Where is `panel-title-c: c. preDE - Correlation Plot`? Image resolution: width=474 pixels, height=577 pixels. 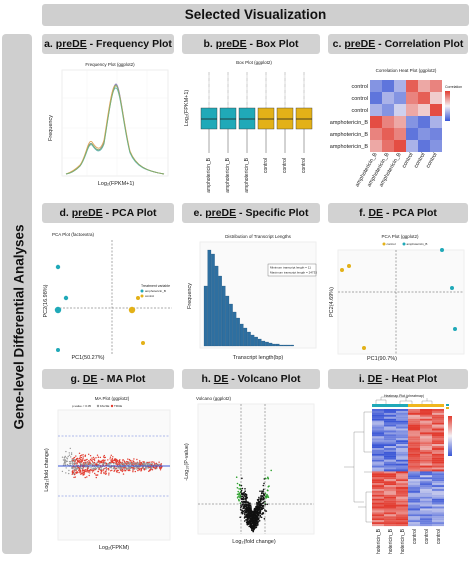 panel-title-c: c. preDE - Correlation Plot is located at coordinates (398, 44).